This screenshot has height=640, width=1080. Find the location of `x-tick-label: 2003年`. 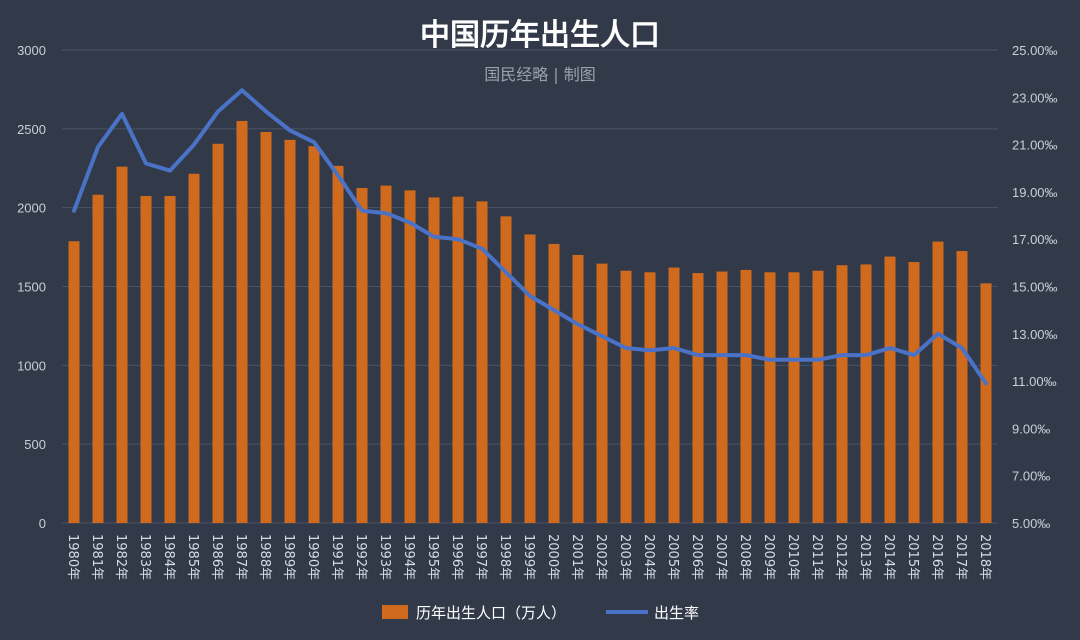

x-tick-label: 2003年 is located at coordinates (624, 557).